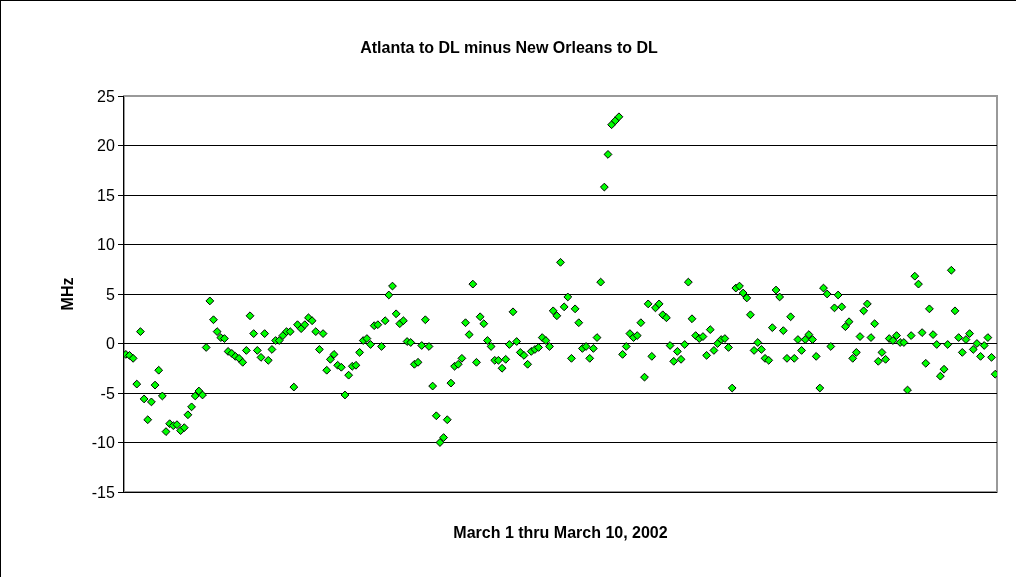 The width and height of the screenshot is (1016, 577). What do you see at coordinates (67, 294) in the screenshot?
I see `y-axis-title: MHz` at bounding box center [67, 294].